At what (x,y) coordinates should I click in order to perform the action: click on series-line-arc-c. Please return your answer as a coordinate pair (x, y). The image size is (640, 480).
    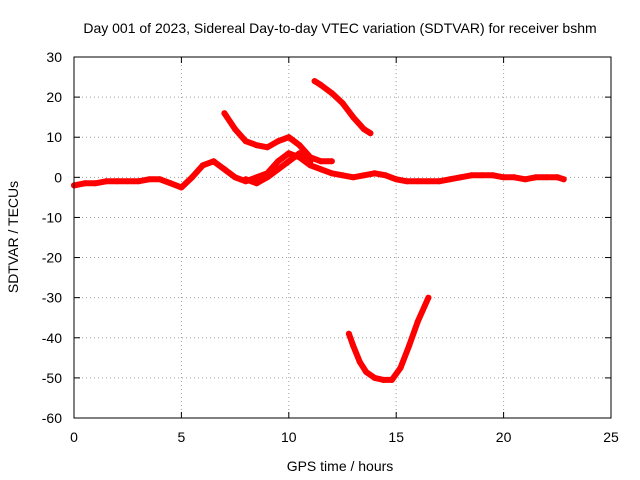
    Looking at the image, I should click on (342, 107).